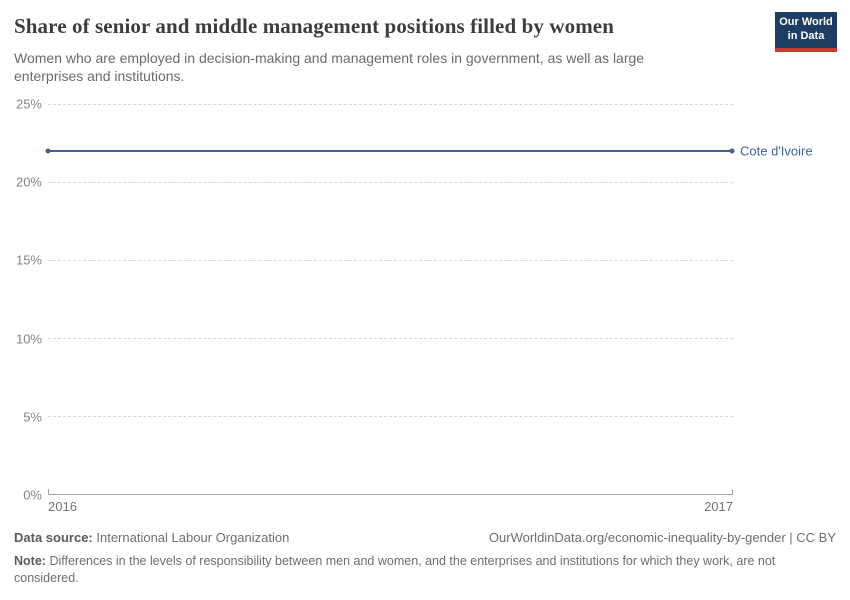  I want to click on x-axis-tick-end, so click(732, 491).